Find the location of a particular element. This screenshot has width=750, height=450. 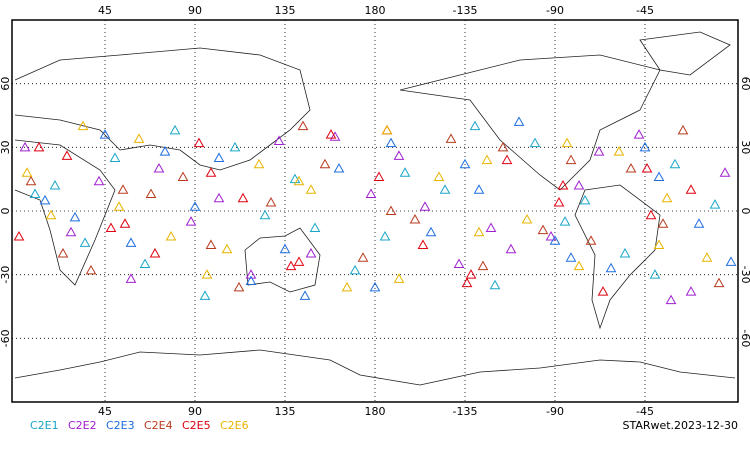

africa is located at coordinates (65, 212).